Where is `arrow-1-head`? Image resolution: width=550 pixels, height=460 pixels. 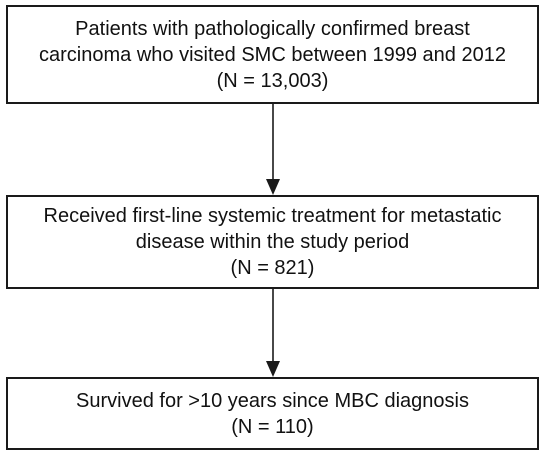 arrow-1-head is located at coordinates (273, 187).